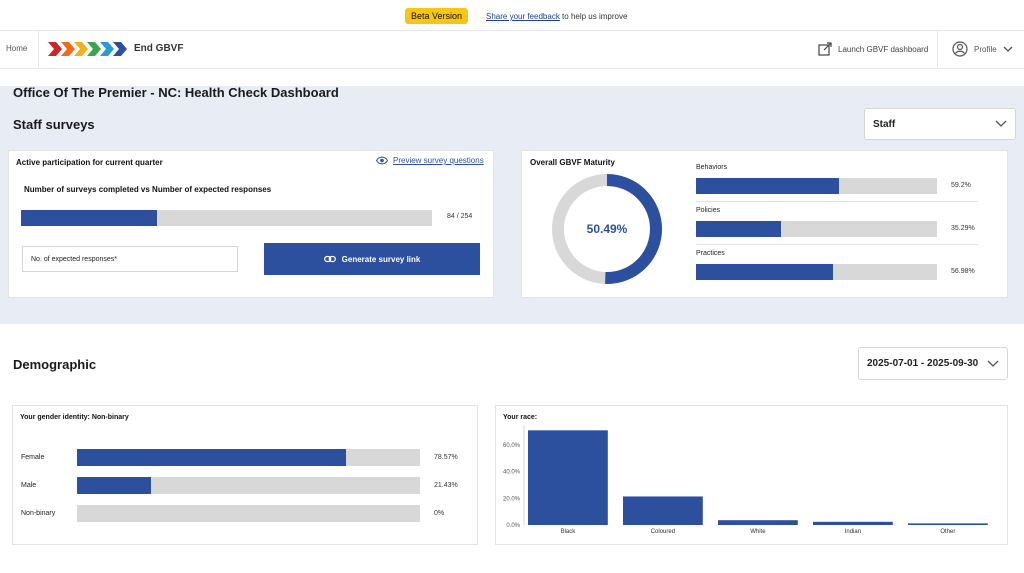 This screenshot has height=573, width=1024. I want to click on maturity-item-label: Policies, so click(708, 210).